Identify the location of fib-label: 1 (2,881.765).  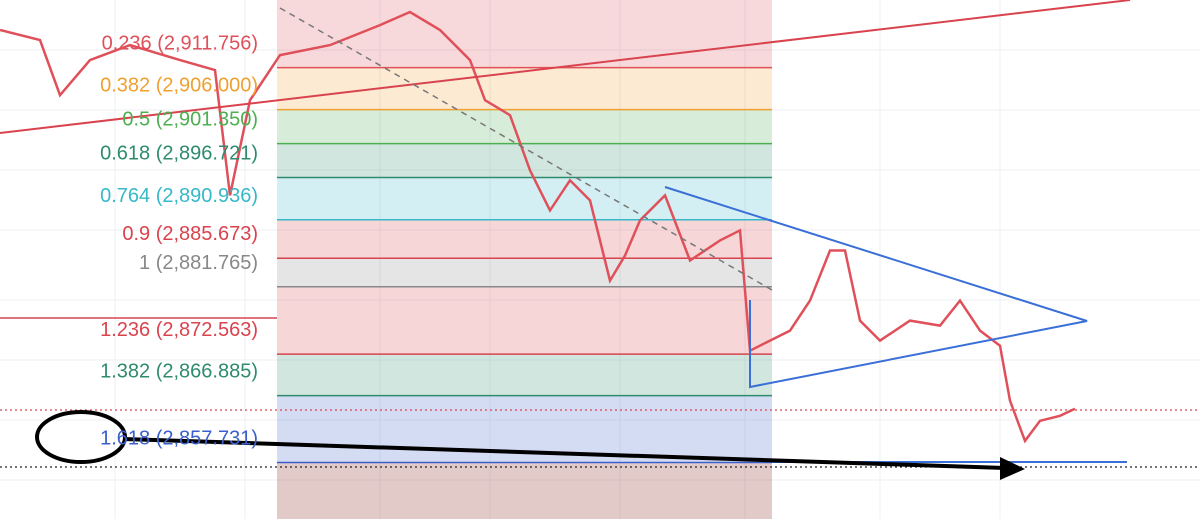
(198, 263).